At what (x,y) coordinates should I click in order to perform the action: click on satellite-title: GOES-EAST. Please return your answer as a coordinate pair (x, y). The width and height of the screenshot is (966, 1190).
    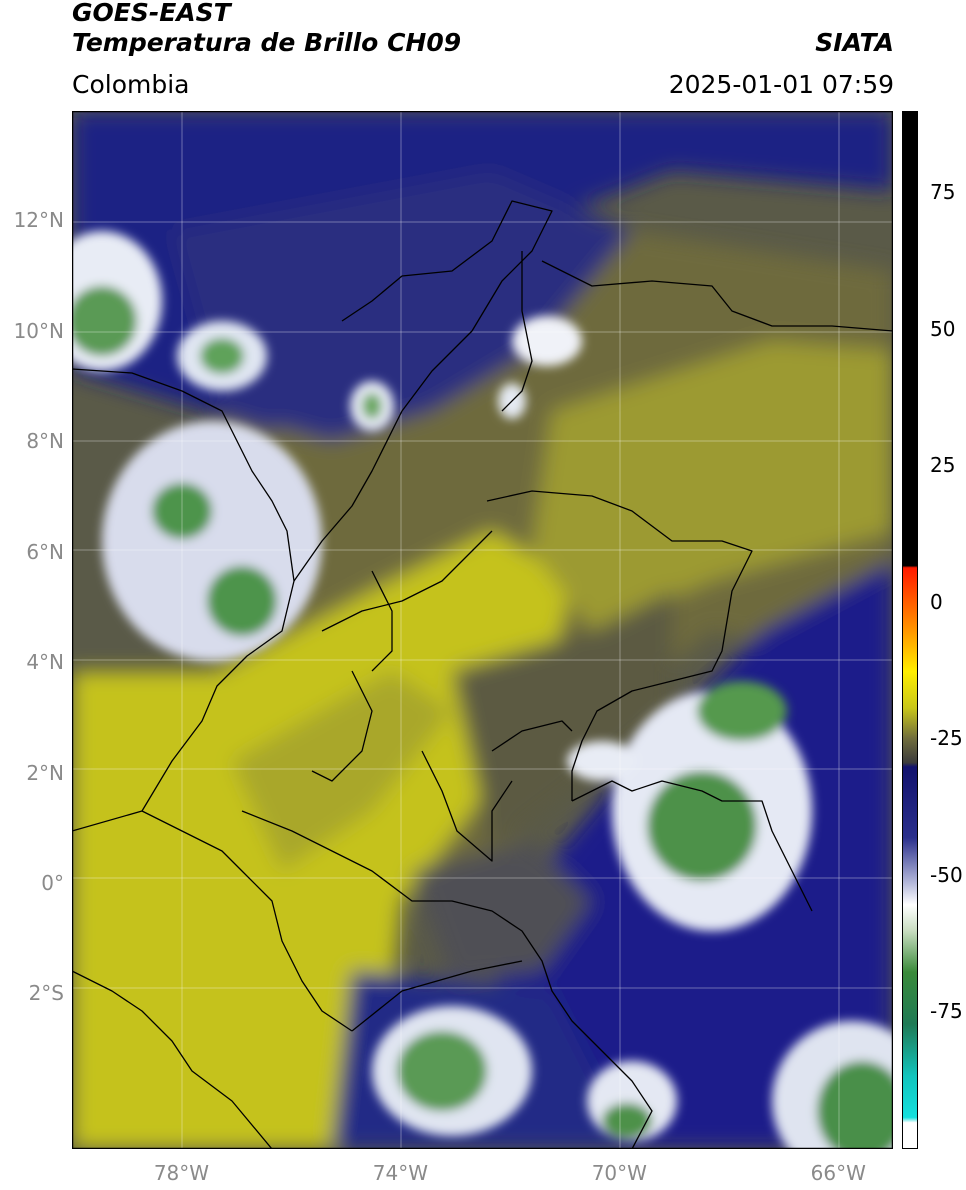
    Looking at the image, I should click on (151, 13).